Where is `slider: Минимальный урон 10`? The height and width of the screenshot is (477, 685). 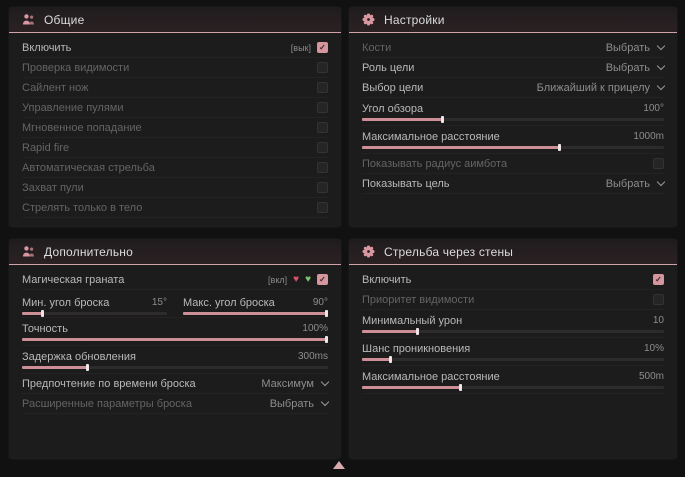
slider: Минимальный урон 10 is located at coordinates (513, 324).